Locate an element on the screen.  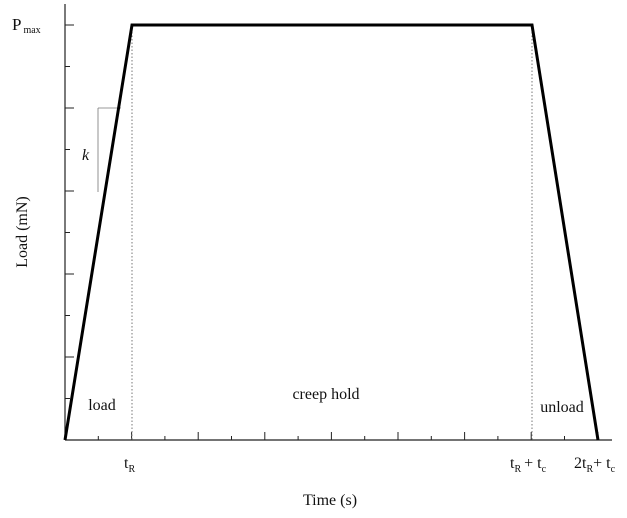
slope-label: k is located at coordinates (86, 155).